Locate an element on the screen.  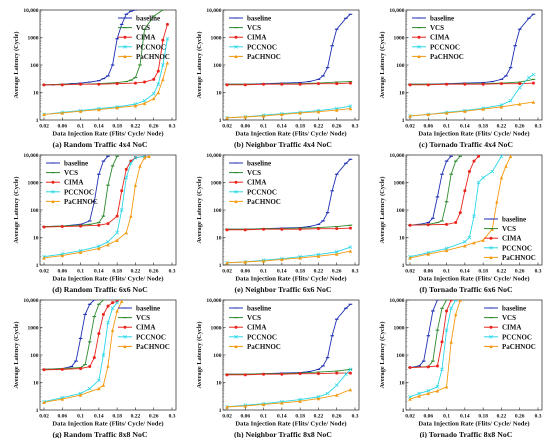
subplot-caption: (h) Neighbor Traffic 8x8 NoC is located at coordinates (283, 434).